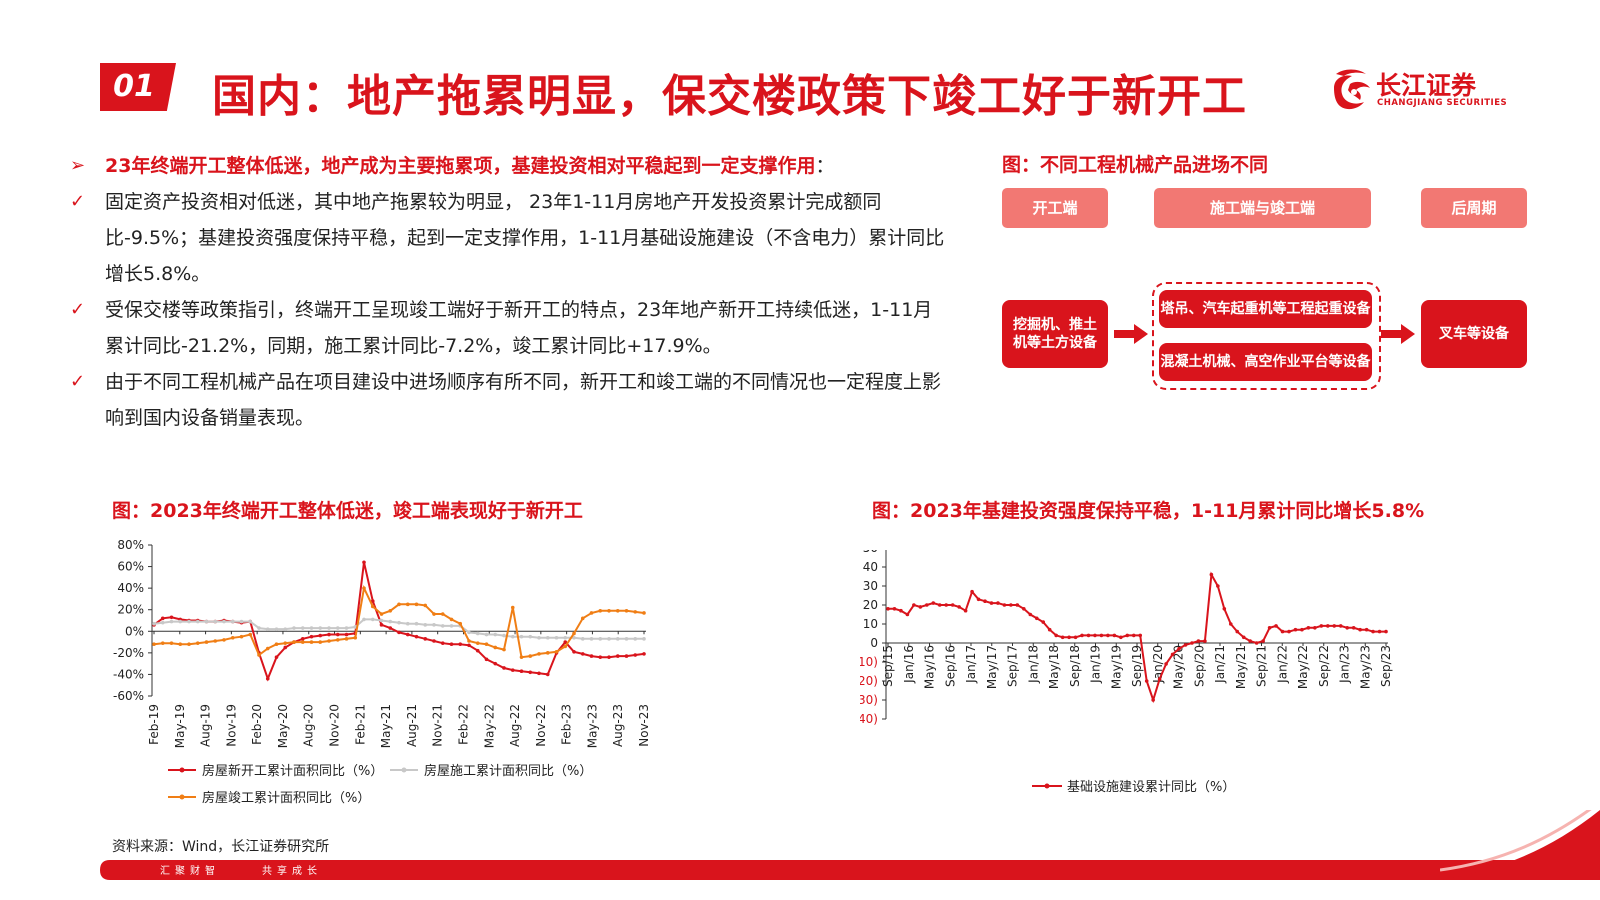 The height and width of the screenshot is (900, 1600). I want to click on x-tick-label: Jan/19, so click(1096, 664).